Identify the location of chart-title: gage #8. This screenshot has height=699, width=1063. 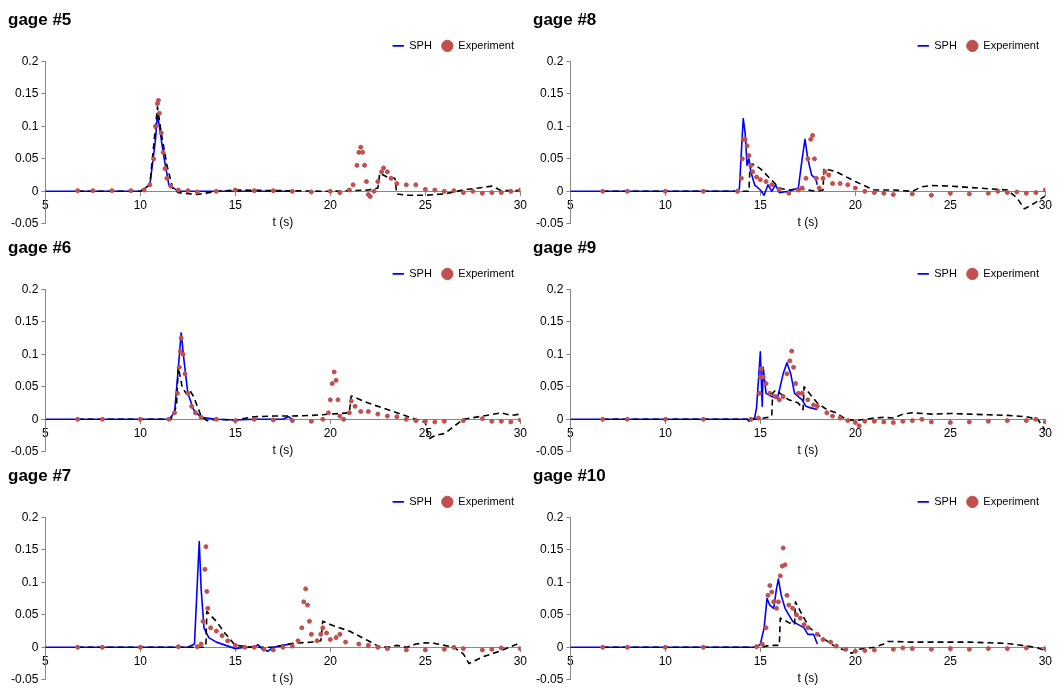
(565, 19).